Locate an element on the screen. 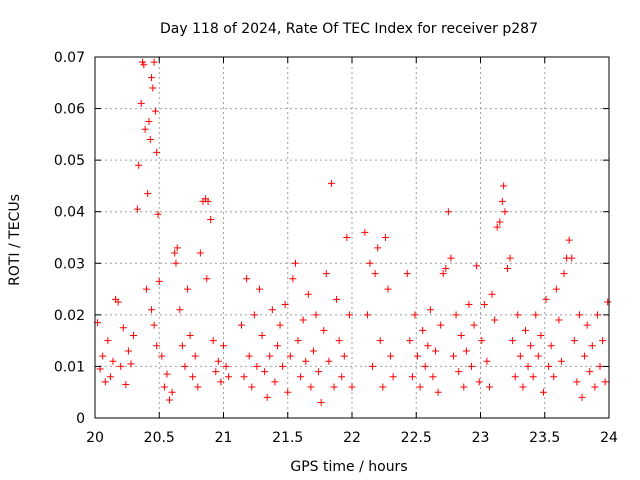 The width and height of the screenshot is (640, 480). y-tick-label: 0.06 is located at coordinates (69, 110).